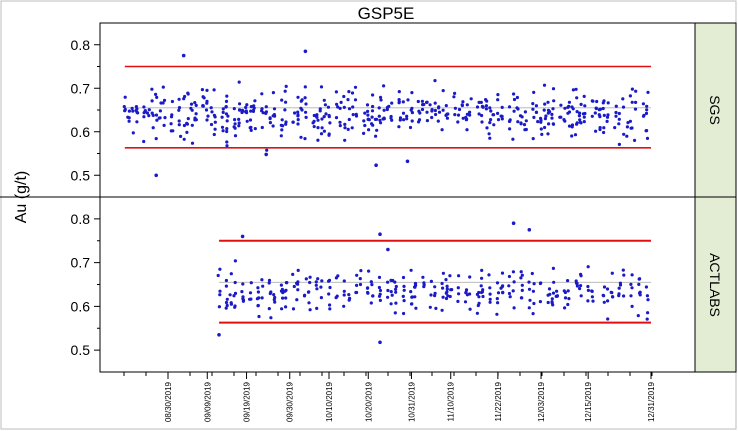  What do you see at coordinates (81, 175) in the screenshot?
I see `y-tick-label: 0.5` at bounding box center [81, 175].